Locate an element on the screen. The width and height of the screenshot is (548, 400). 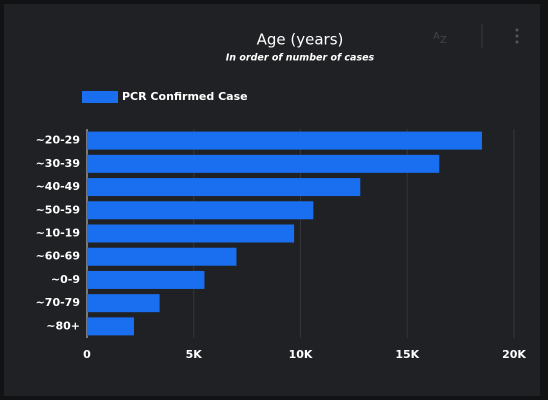
sort-icon: A Z is located at coordinates (440, 38).